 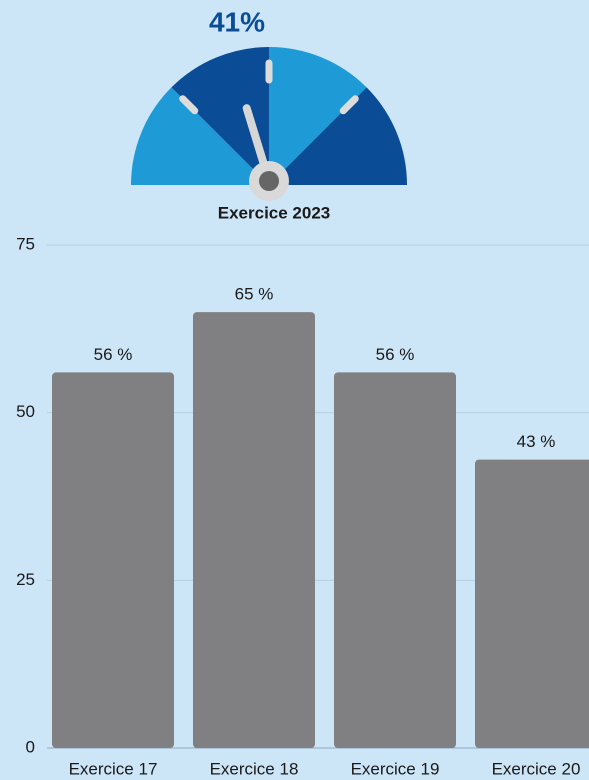 I want to click on value-label: 65 %, so click(x=254, y=294).